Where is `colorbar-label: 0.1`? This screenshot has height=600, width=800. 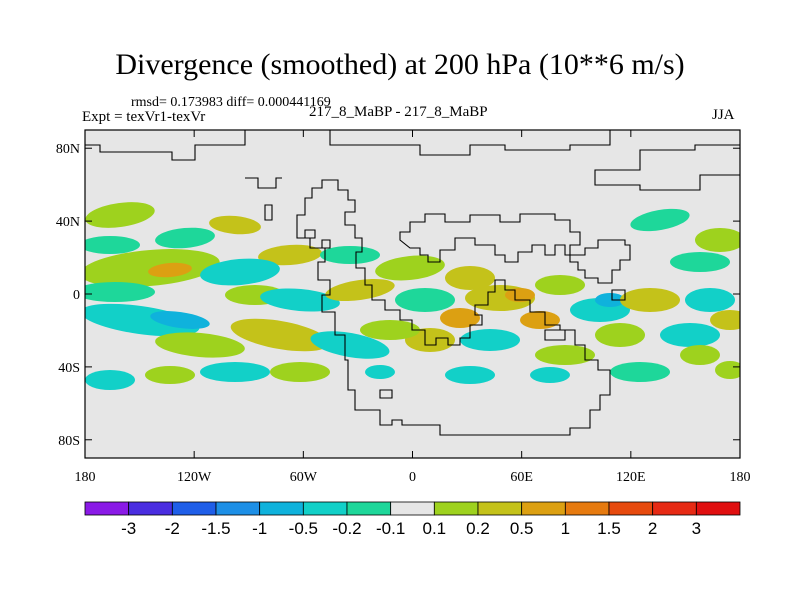
colorbar-label: 0.1 is located at coordinates (435, 528).